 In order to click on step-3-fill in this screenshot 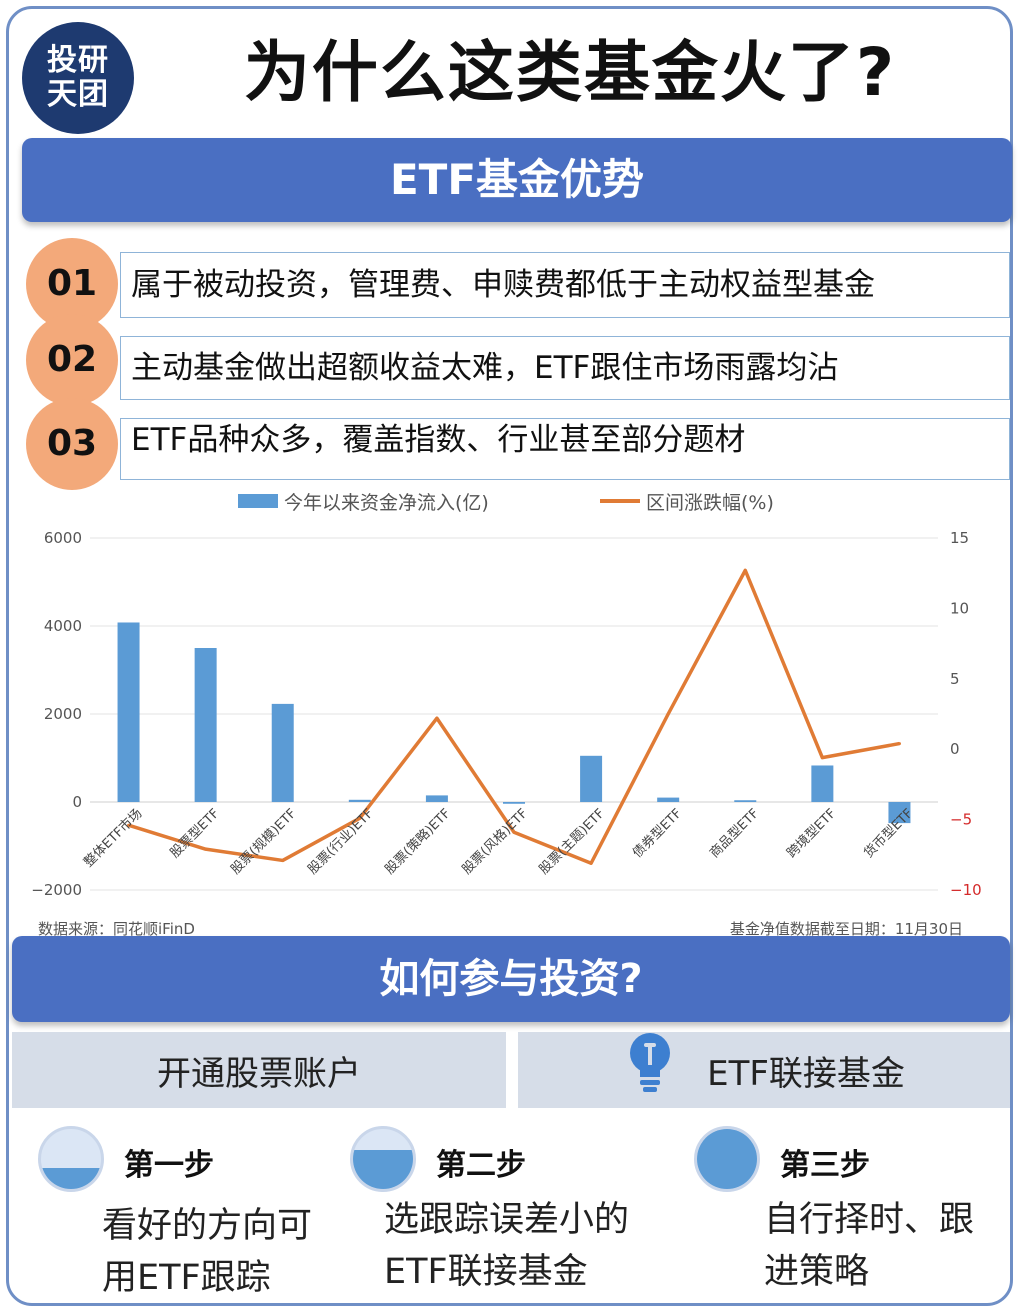, I will do `click(727, 1159)`.